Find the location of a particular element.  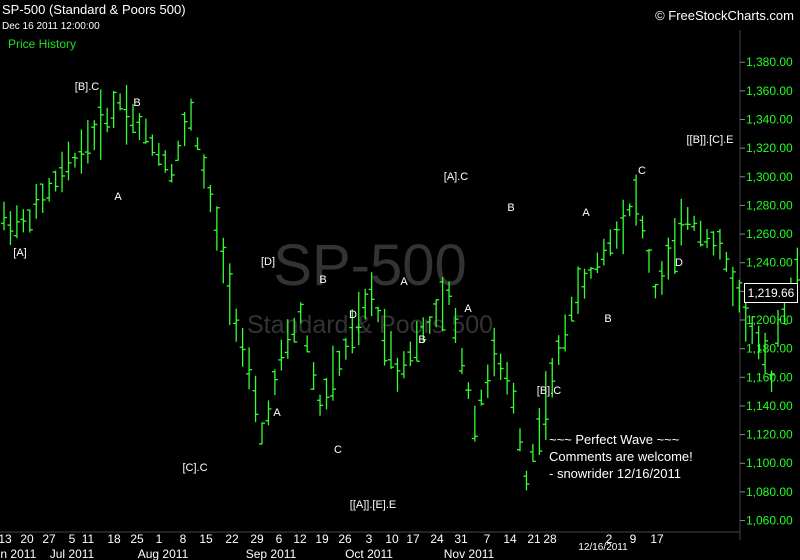

x-day-label: 5 is located at coordinates (72, 539).